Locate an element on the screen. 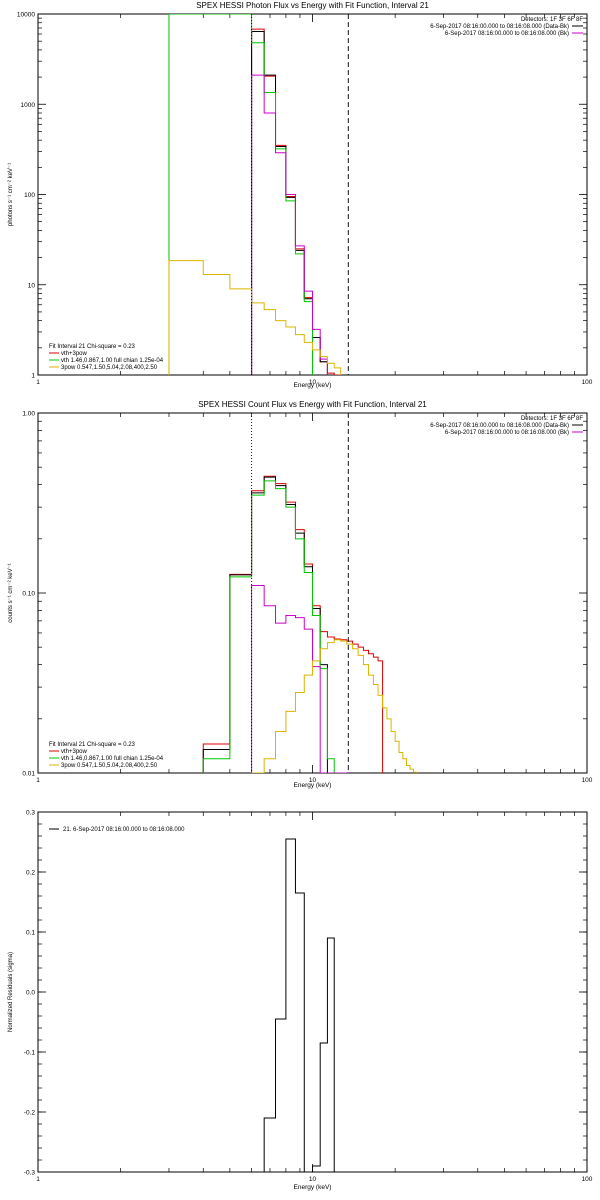 Image resolution: width=600 pixels, height=1200 pixels. y-tick-label: -0.3 is located at coordinates (30, 1173).